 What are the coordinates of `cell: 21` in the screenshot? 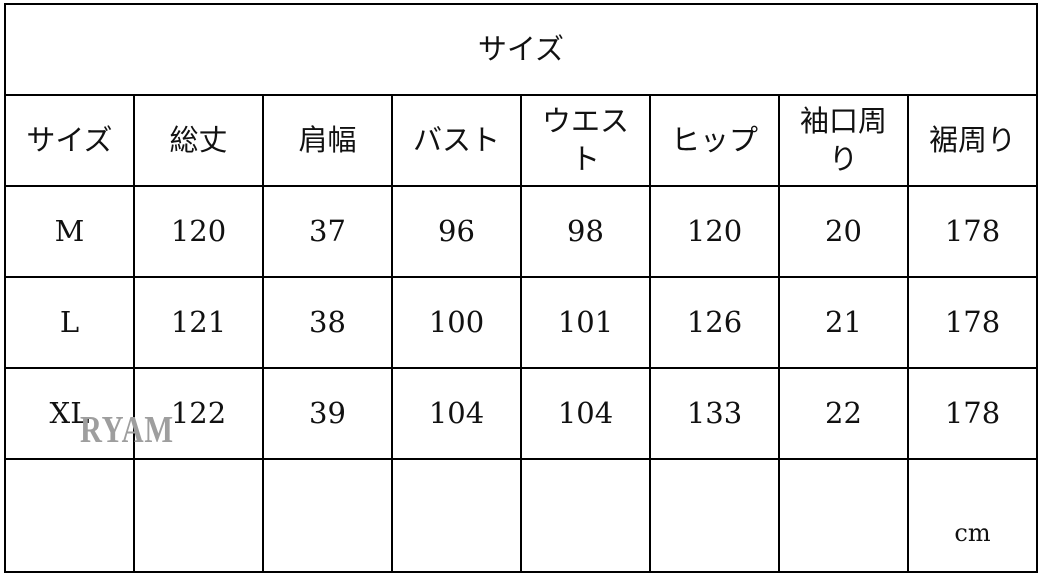 It's located at (843, 322).